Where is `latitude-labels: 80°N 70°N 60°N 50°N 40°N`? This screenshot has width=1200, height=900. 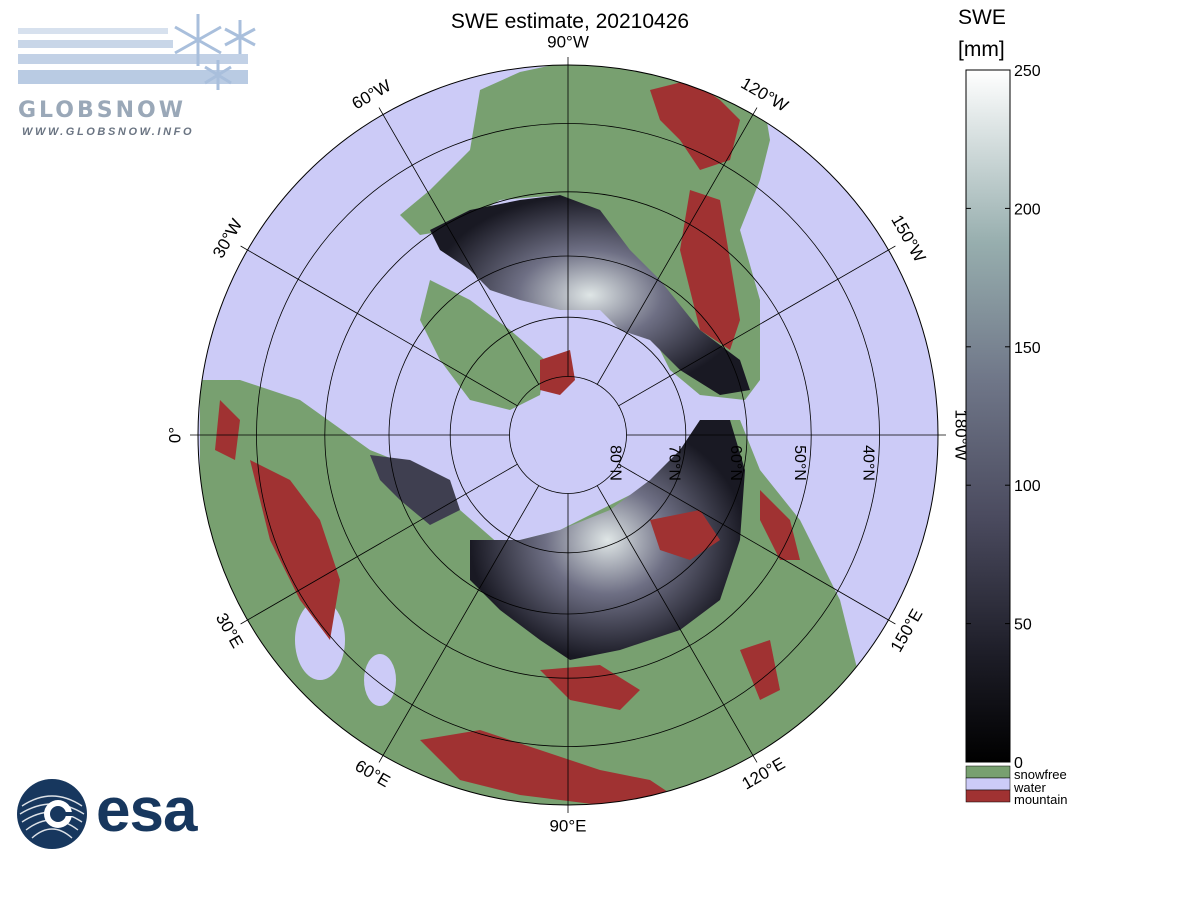 latitude-labels: 80°N 70°N 60°N 50°N 40°N is located at coordinates (741, 463).